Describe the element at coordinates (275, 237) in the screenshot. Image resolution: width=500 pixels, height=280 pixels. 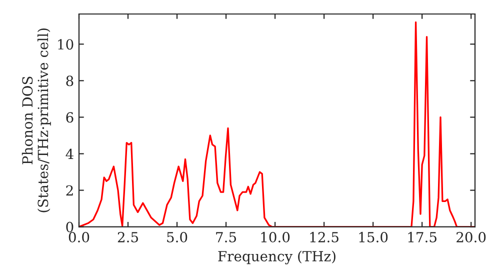
I see `x-tick-label: 10.0` at that location.